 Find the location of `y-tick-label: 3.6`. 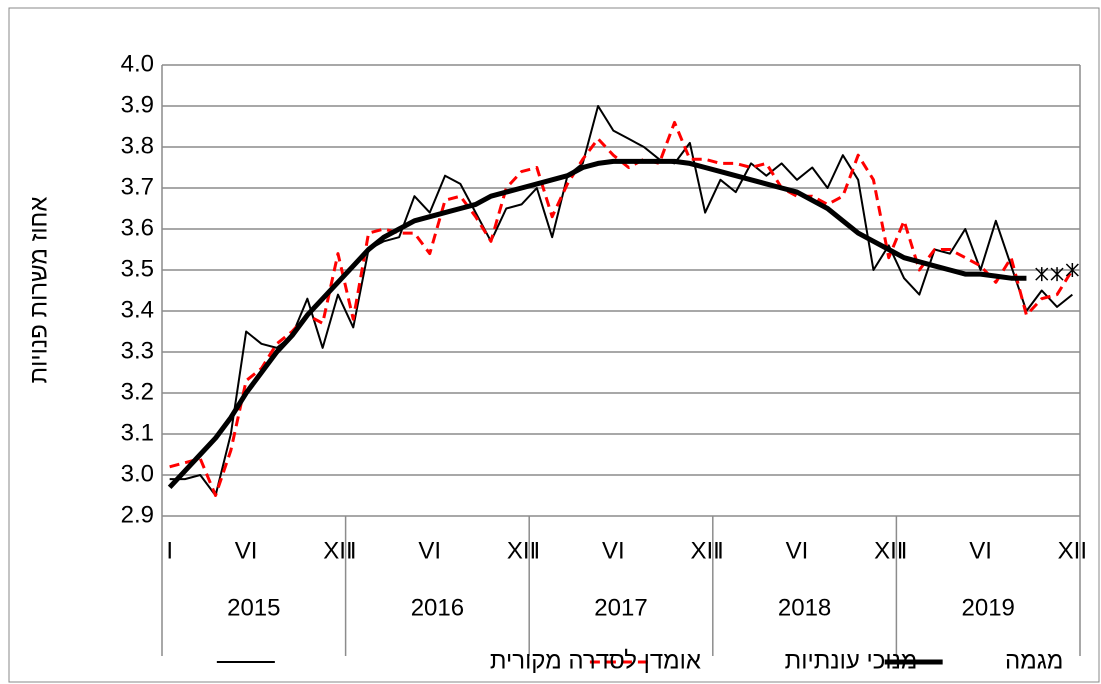

y-tick-label: 3.6 is located at coordinates (137, 227).